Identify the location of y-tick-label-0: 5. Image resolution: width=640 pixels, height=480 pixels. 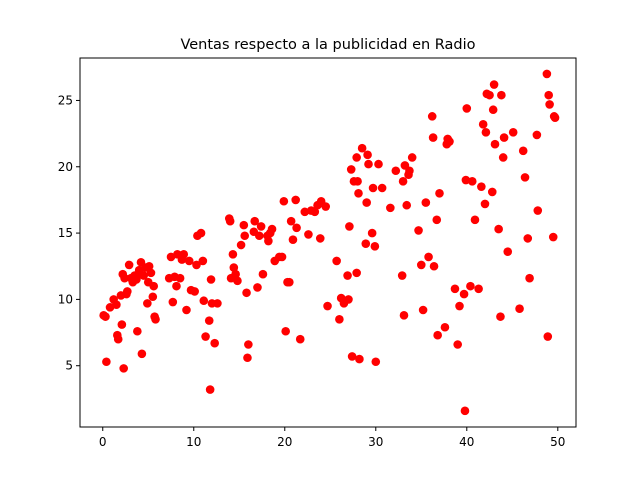
(69, 366).